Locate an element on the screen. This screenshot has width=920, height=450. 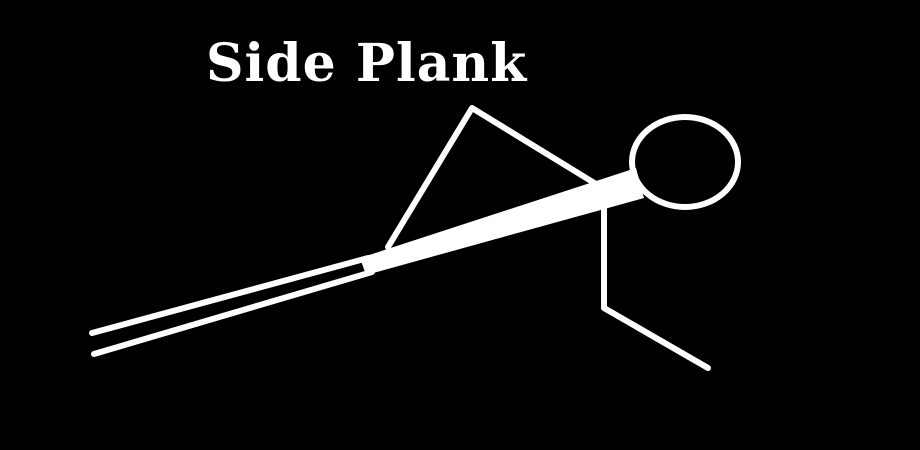
support-arm is located at coordinates (656, 283).